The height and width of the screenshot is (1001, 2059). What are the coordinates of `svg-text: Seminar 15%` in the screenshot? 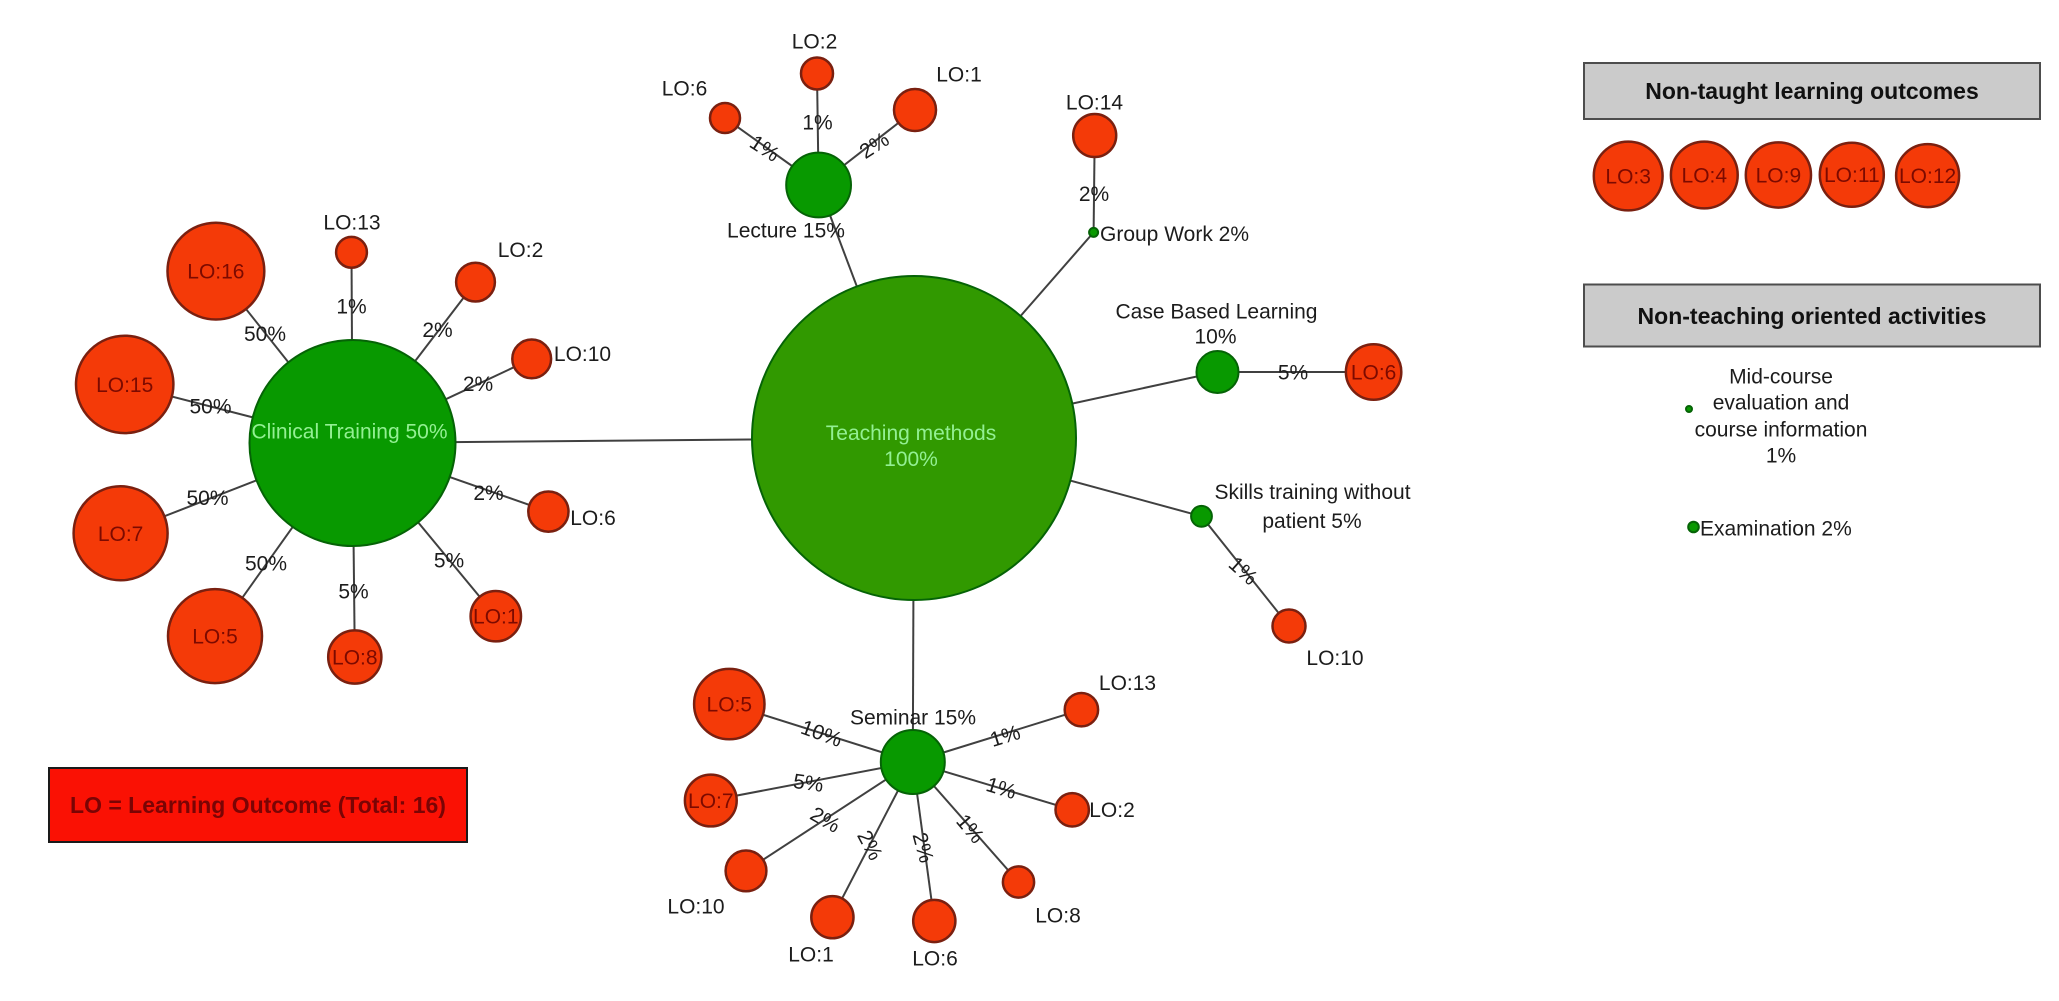 It's located at (913, 718).